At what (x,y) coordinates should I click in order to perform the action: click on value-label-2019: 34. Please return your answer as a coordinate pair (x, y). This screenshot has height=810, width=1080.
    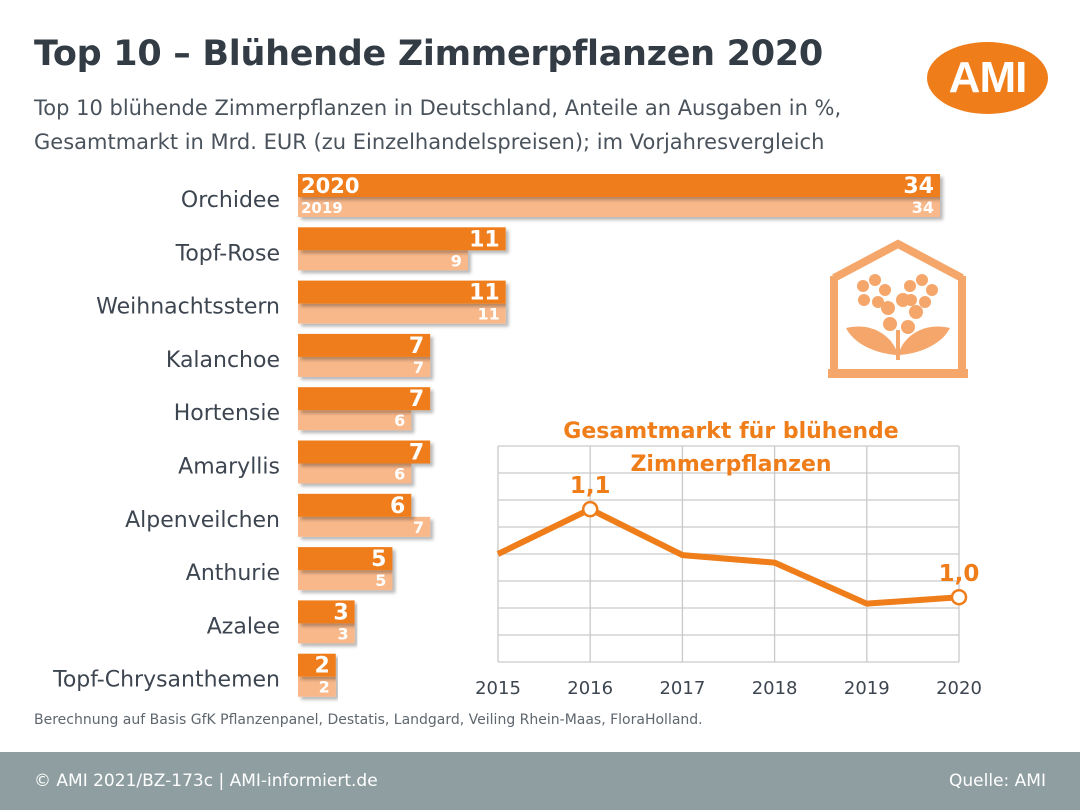
    Looking at the image, I should click on (923, 207).